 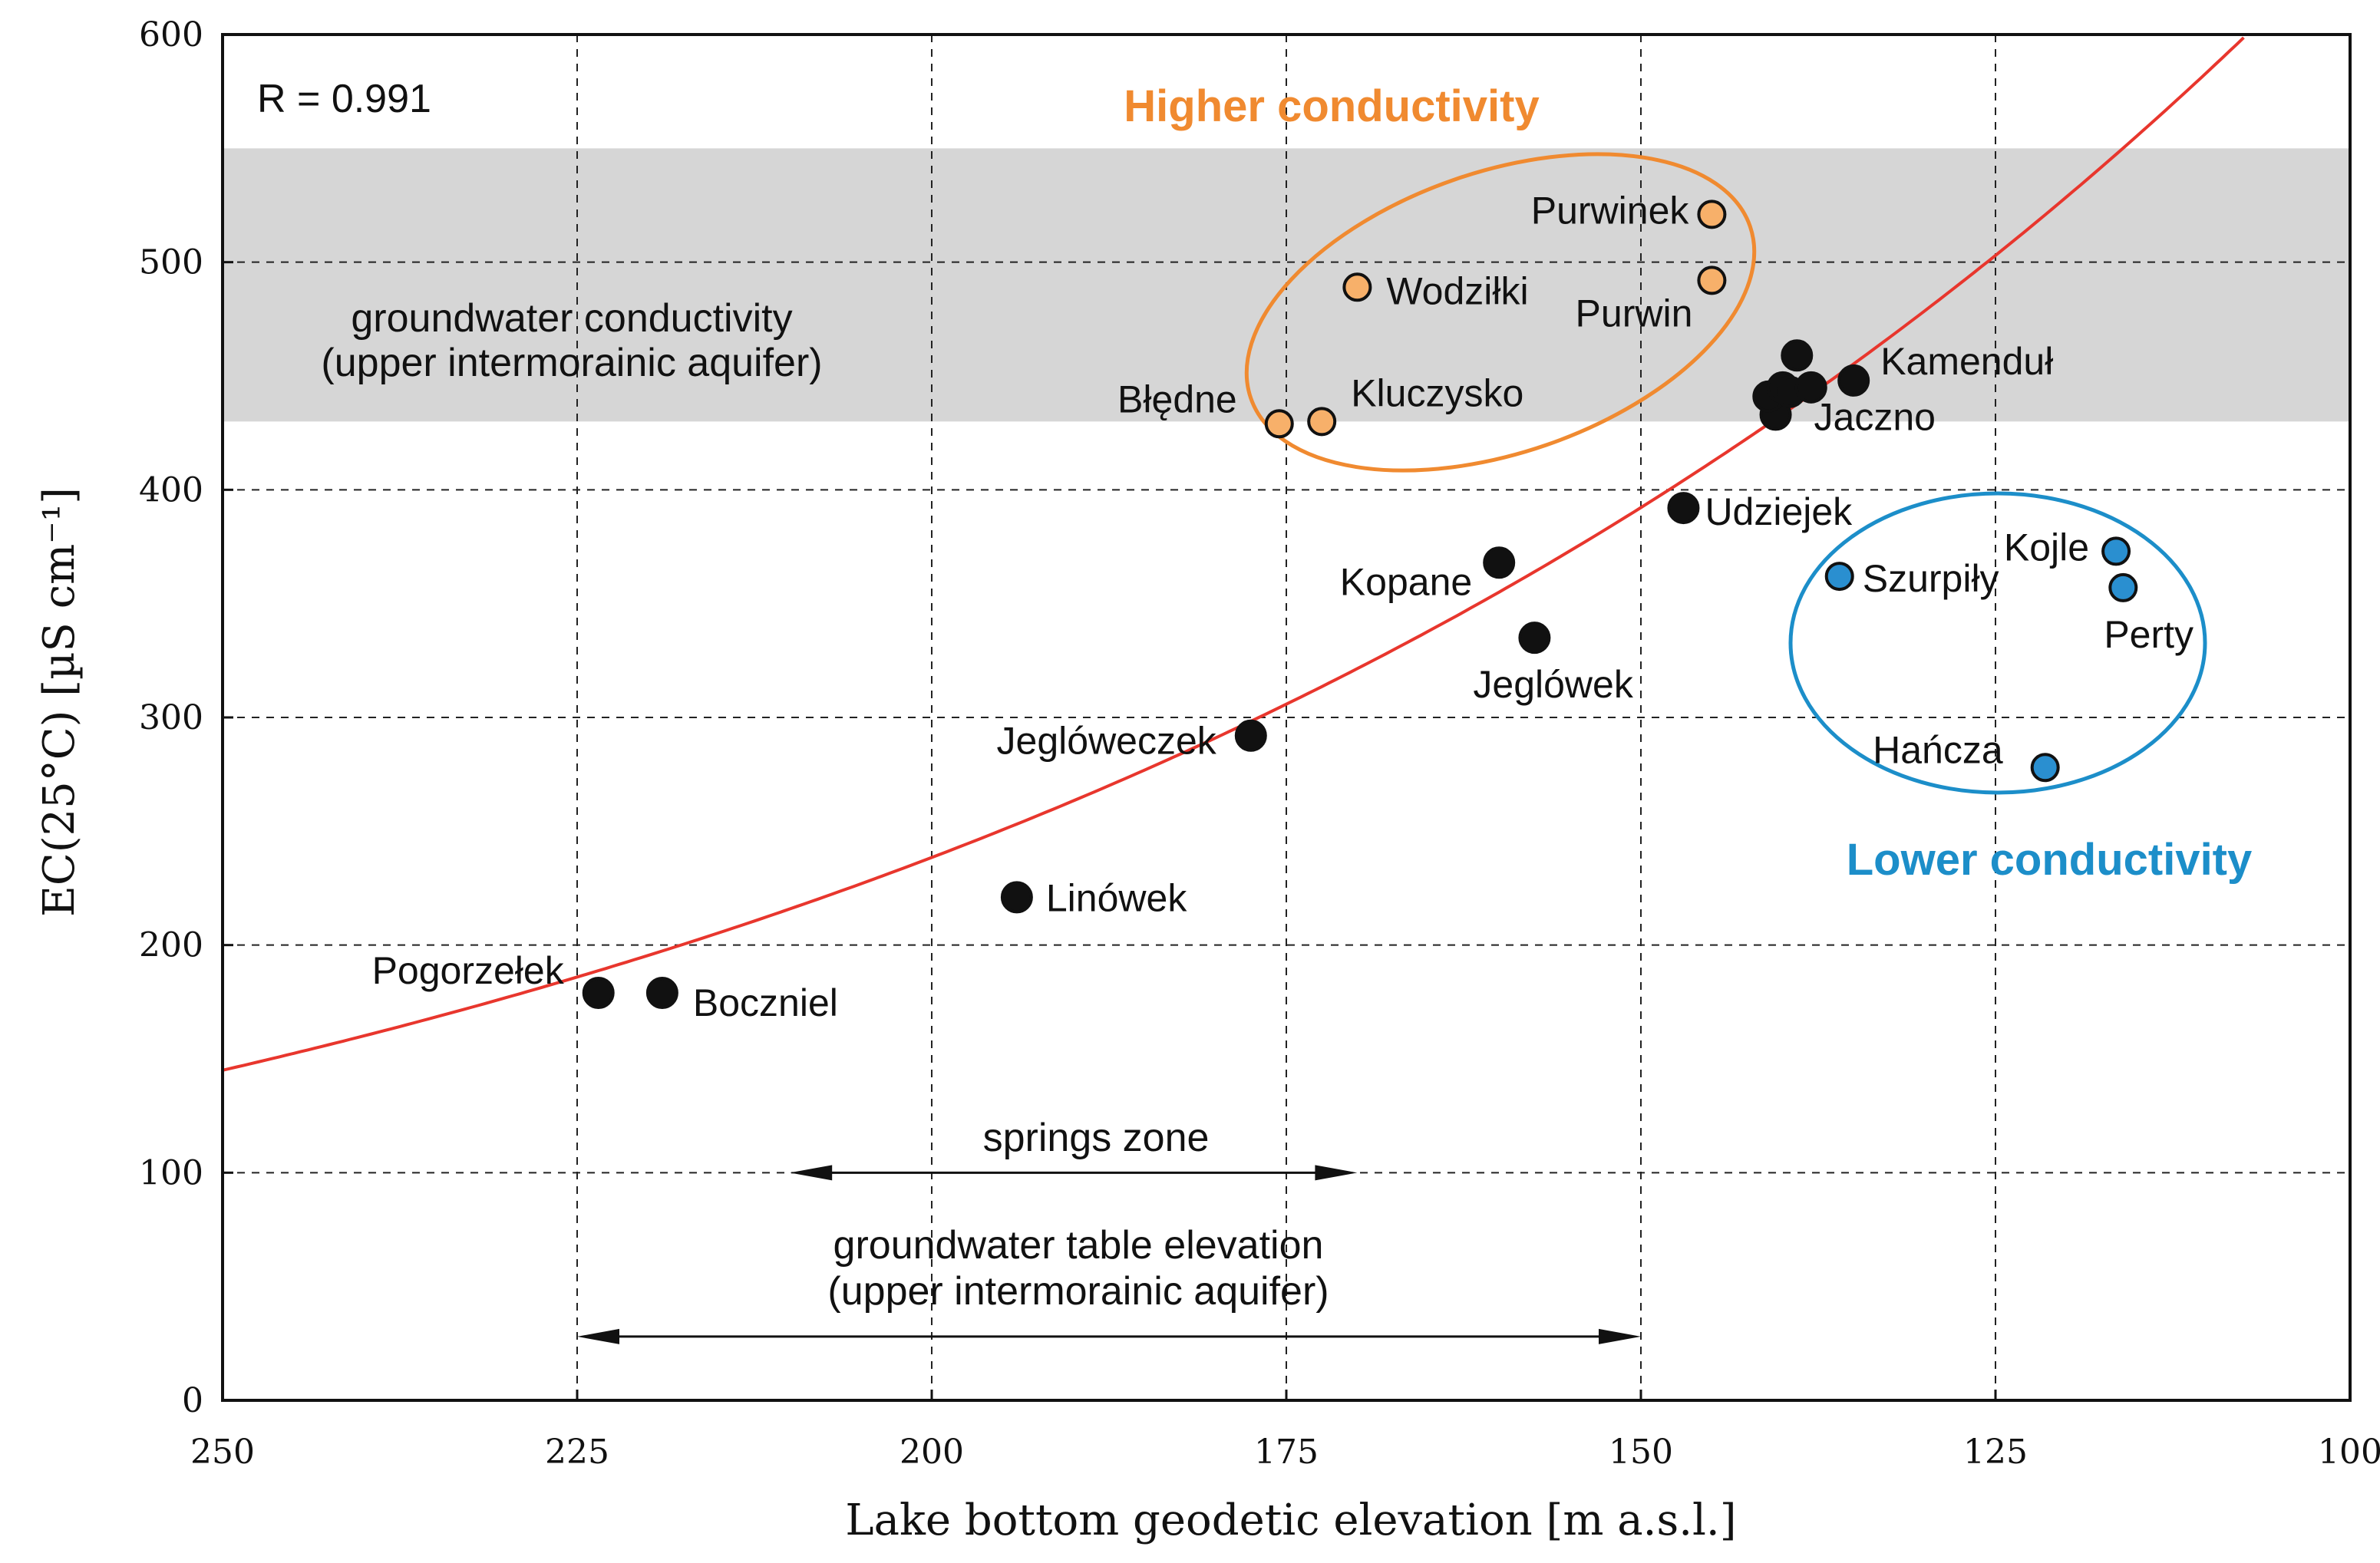 What do you see at coordinates (1931, 579) in the screenshot?
I see `point-label: Szurpiły` at bounding box center [1931, 579].